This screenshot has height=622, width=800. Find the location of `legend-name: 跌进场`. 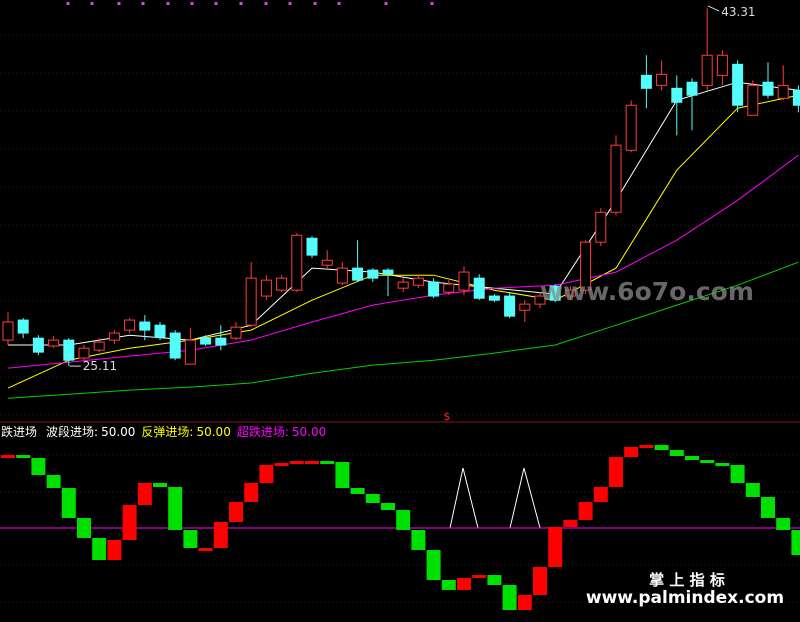

legend-name: 跌进场 is located at coordinates (19, 431).